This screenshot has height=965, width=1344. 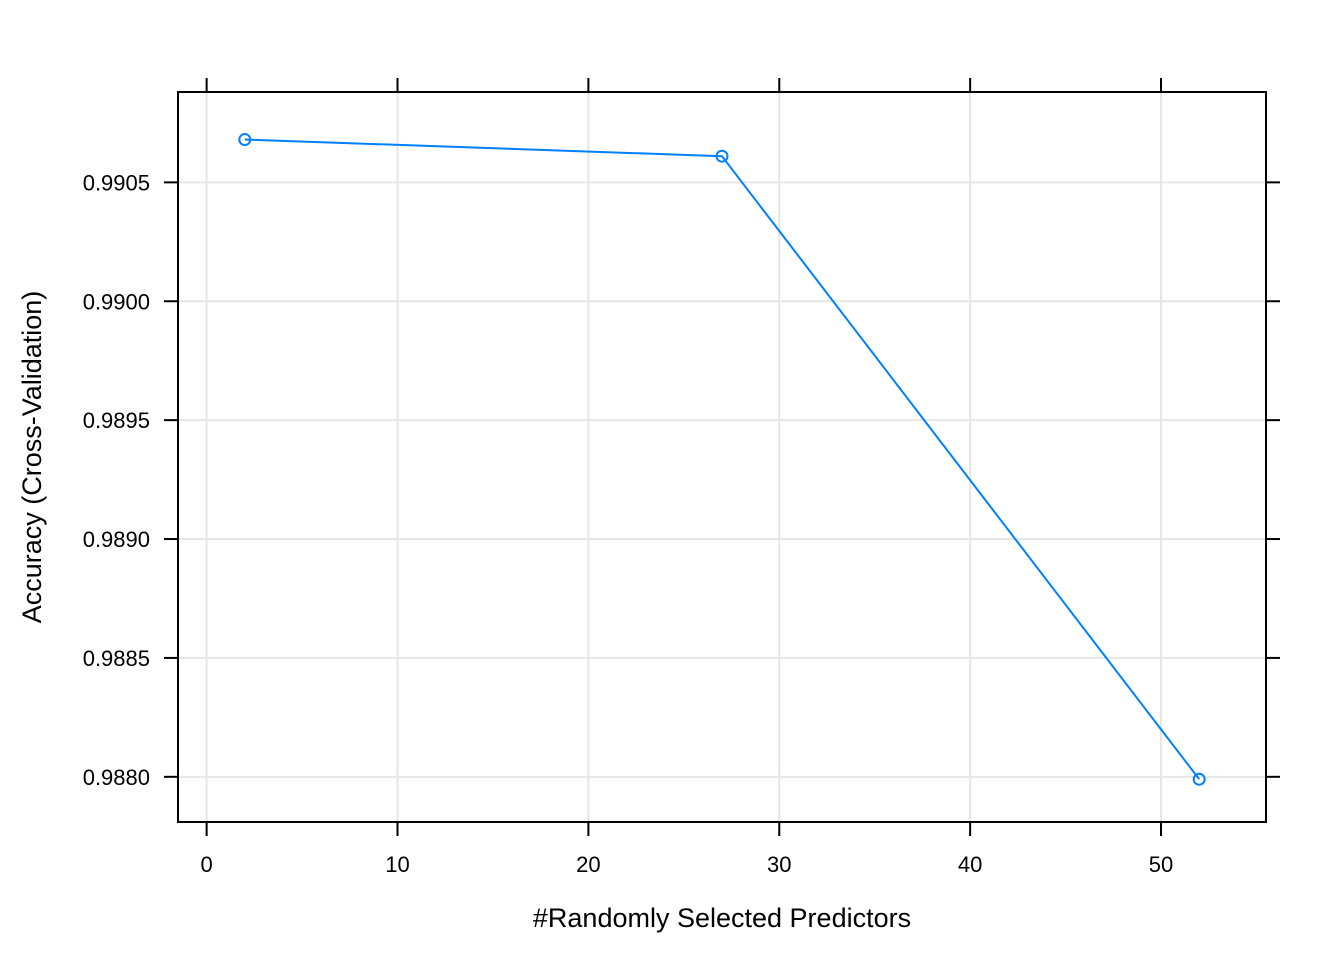 What do you see at coordinates (687, 864) in the screenshot?
I see `x-tick-labels: 0 10 20 30 40 50` at bounding box center [687, 864].